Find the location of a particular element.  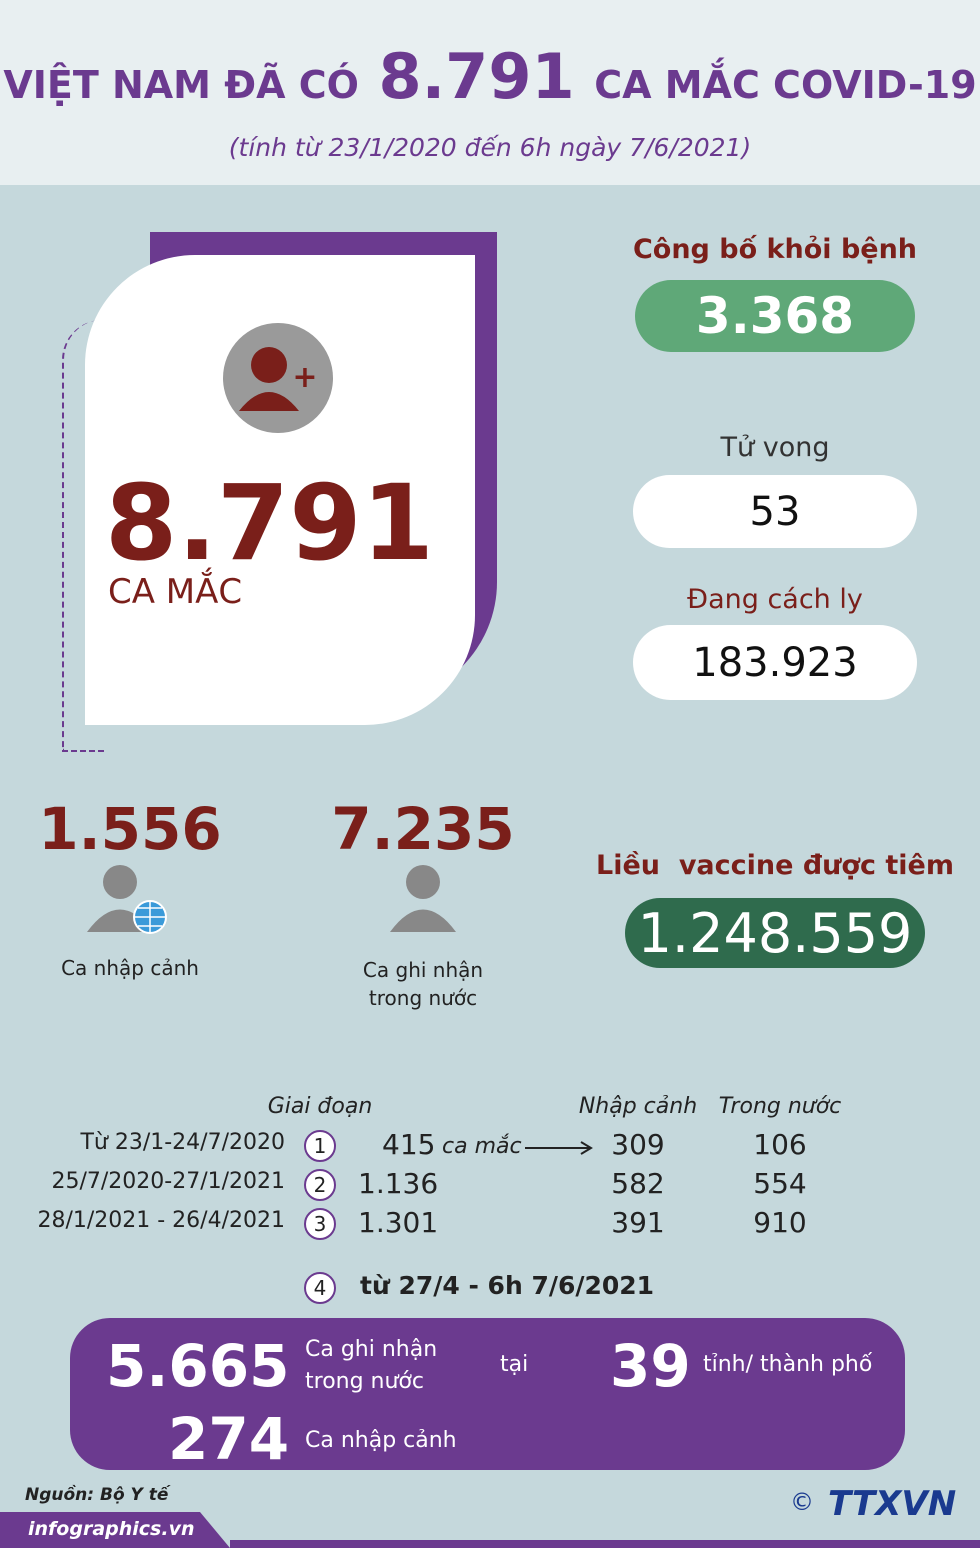

title: VIỆT NAM ĐÃ CÓ 8.791 CA MẮC COVID-19 is located at coordinates (490, 76).